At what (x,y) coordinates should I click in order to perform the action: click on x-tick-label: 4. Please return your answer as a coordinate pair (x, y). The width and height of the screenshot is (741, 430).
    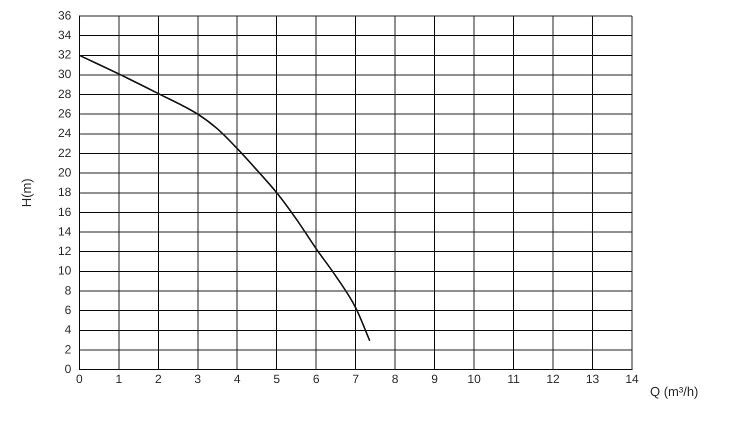
    Looking at the image, I should click on (237, 379).